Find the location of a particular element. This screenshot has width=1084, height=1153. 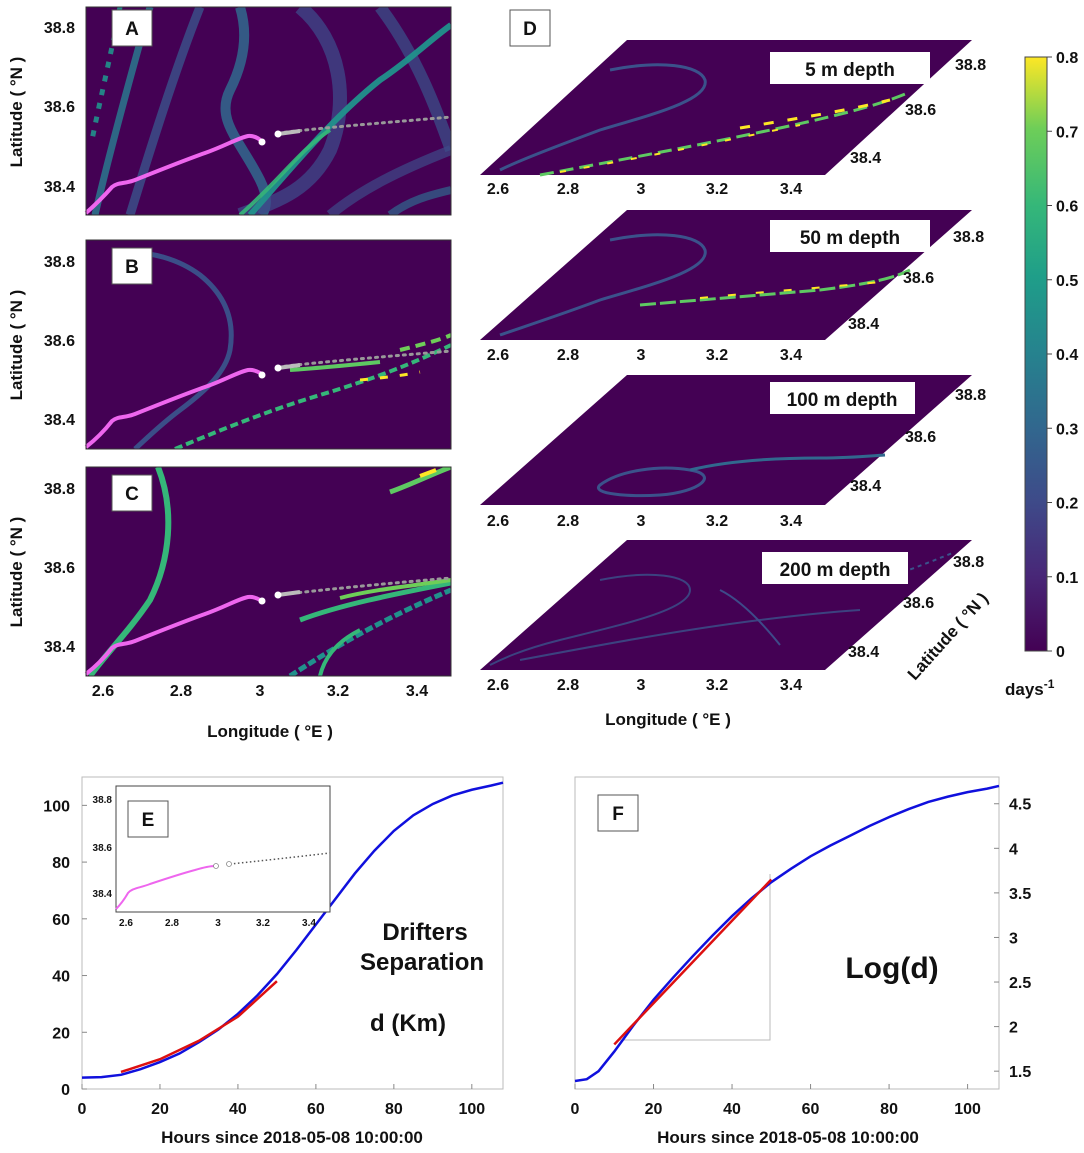

layer-50m-label: 50 m depth is located at coordinates (850, 238).